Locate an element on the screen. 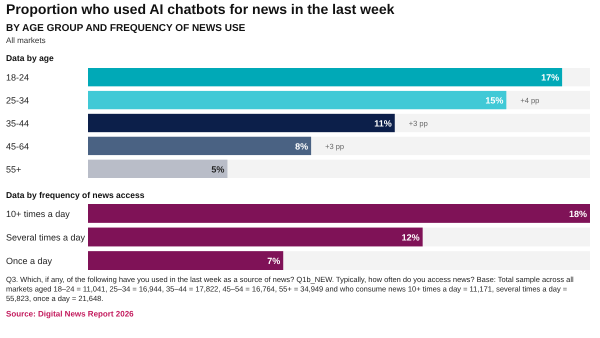 The height and width of the screenshot is (338, 600). chart-subtitle: BY AGE GROUP AND FREQUENCY OF NEWS USE is located at coordinates (126, 28).